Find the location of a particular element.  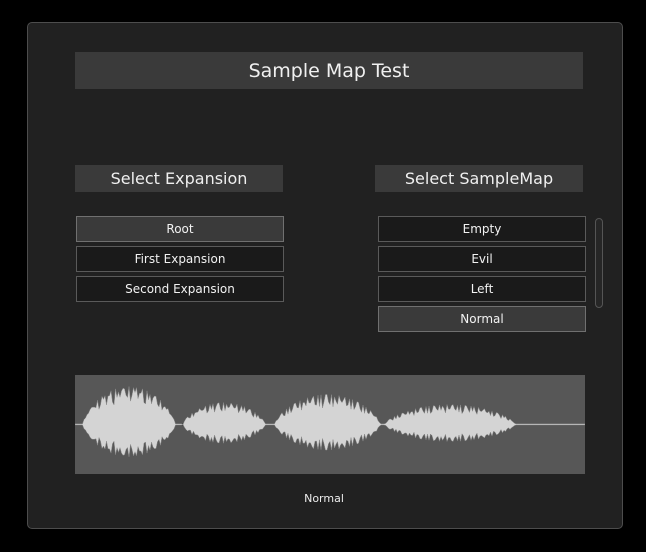

waveform-display is located at coordinates (330, 424).